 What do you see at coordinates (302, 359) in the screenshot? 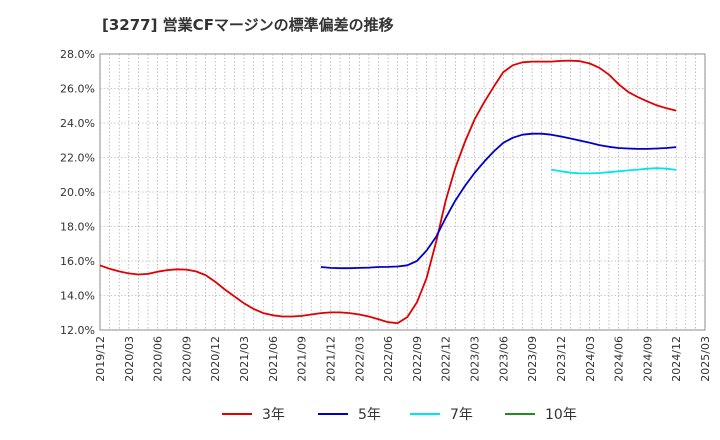
I see `x-tick-label: 2021/09` at bounding box center [302, 359].